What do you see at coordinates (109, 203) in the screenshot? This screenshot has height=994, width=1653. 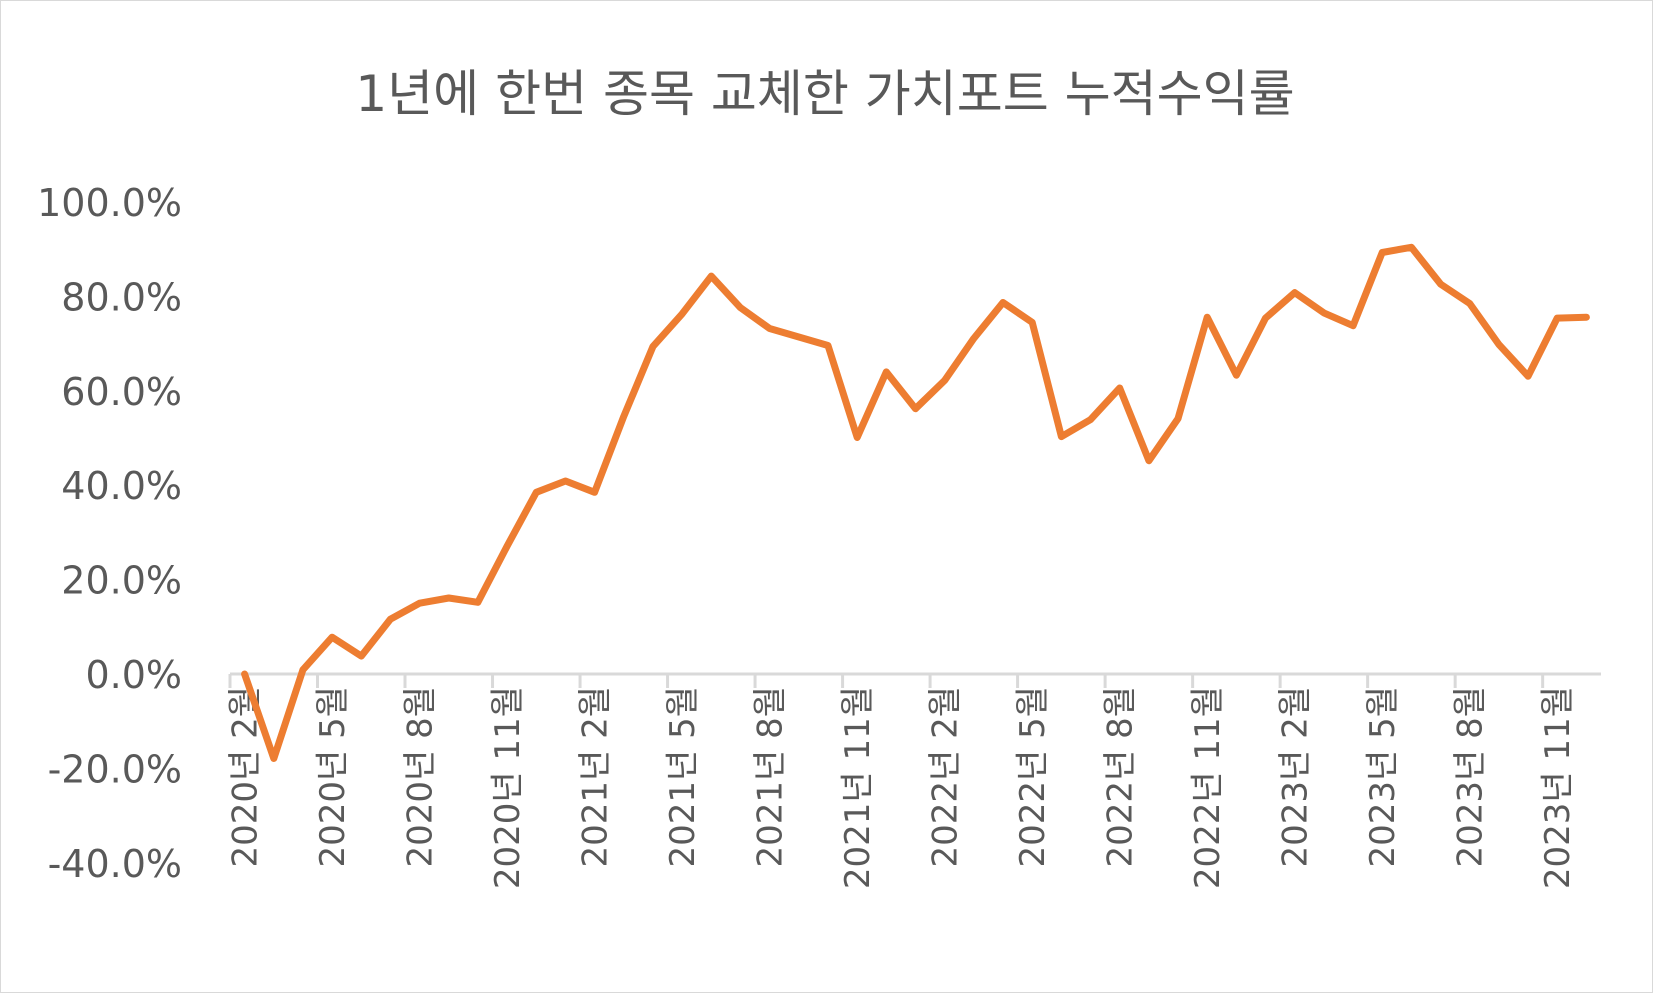 I see `y-tick-label: 100.0%` at bounding box center [109, 203].